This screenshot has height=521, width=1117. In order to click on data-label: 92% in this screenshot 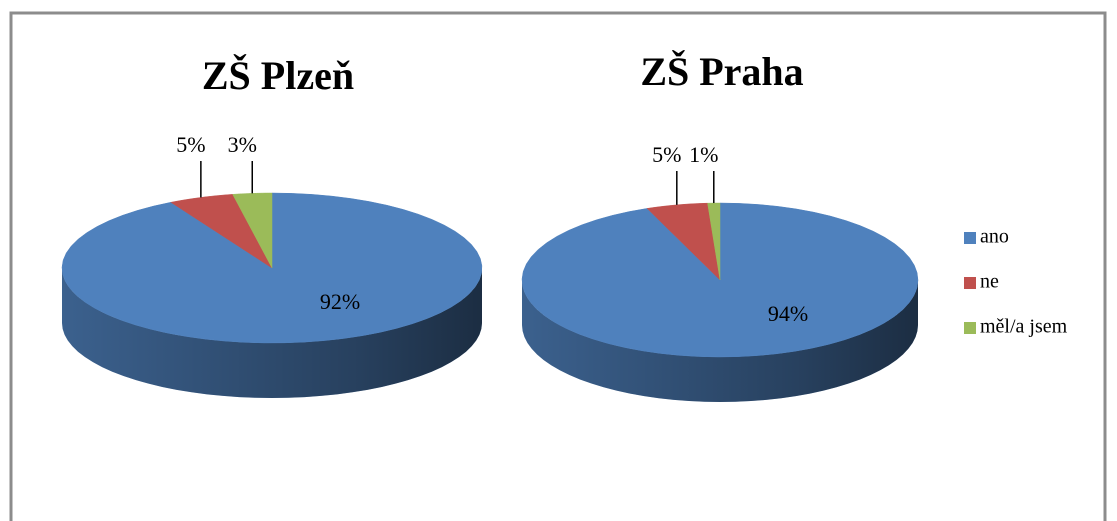, I will do `click(340, 301)`.